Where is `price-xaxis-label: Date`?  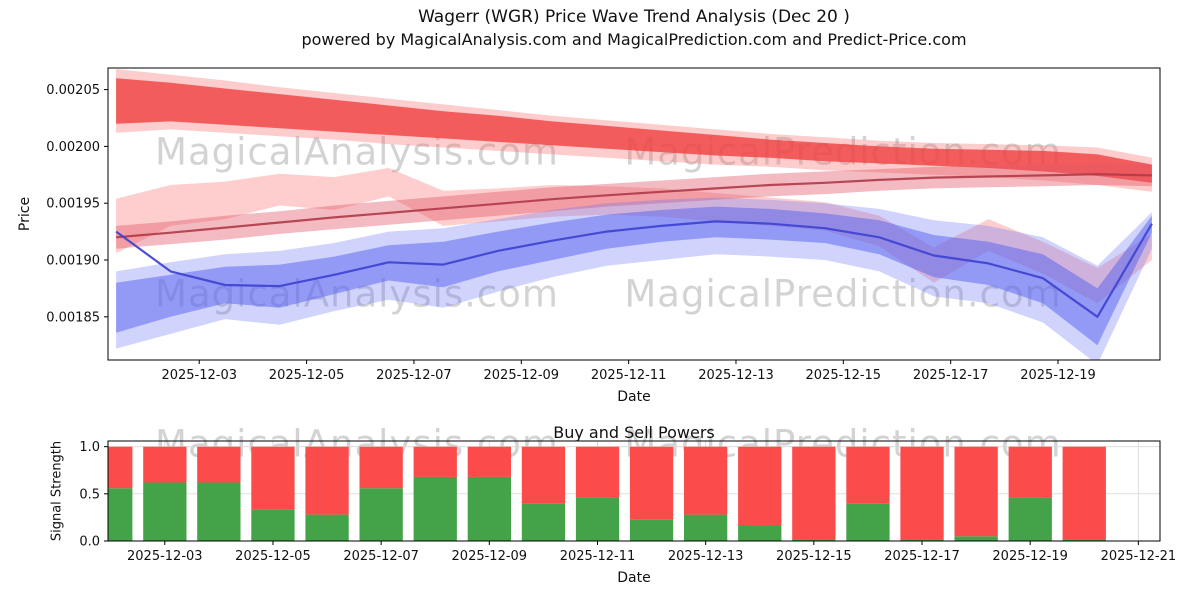
price-xaxis-label: Date is located at coordinates (634, 397).